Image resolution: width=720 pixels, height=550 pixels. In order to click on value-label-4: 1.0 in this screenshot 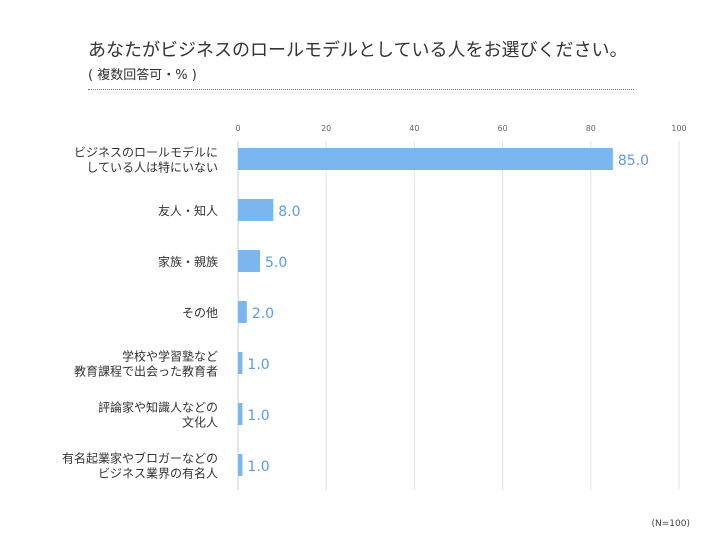, I will do `click(258, 365)`.